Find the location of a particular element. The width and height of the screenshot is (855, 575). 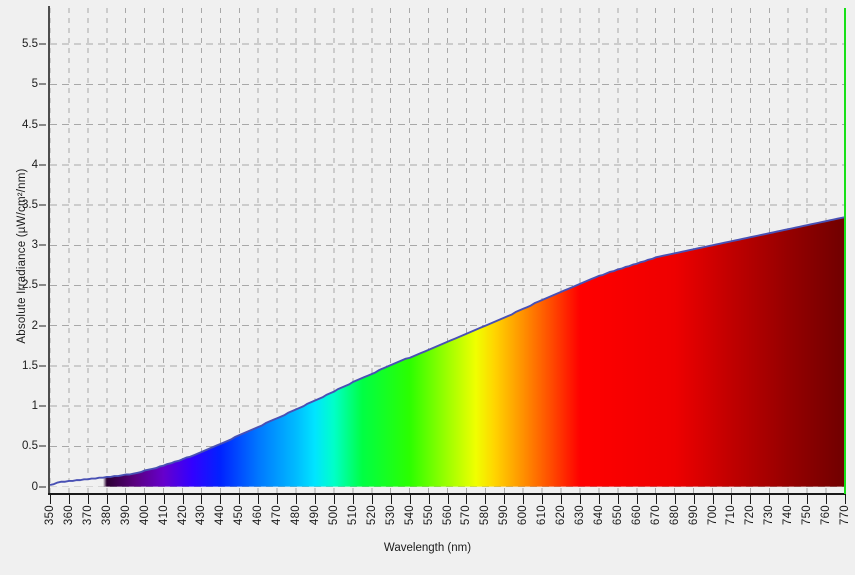

x-tick-label: 470 is located at coordinates (277, 515).